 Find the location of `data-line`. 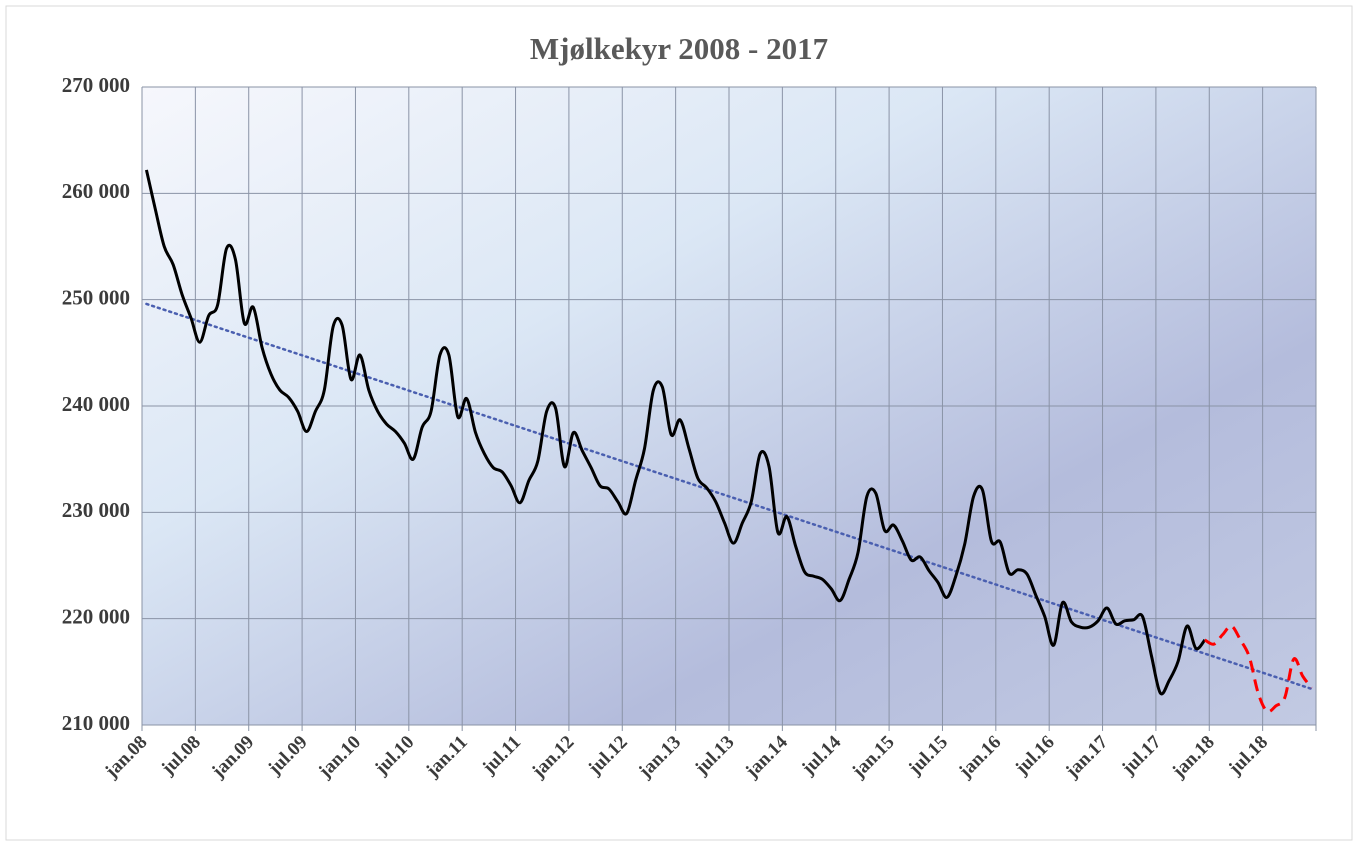

data-line is located at coordinates (1258, 669).